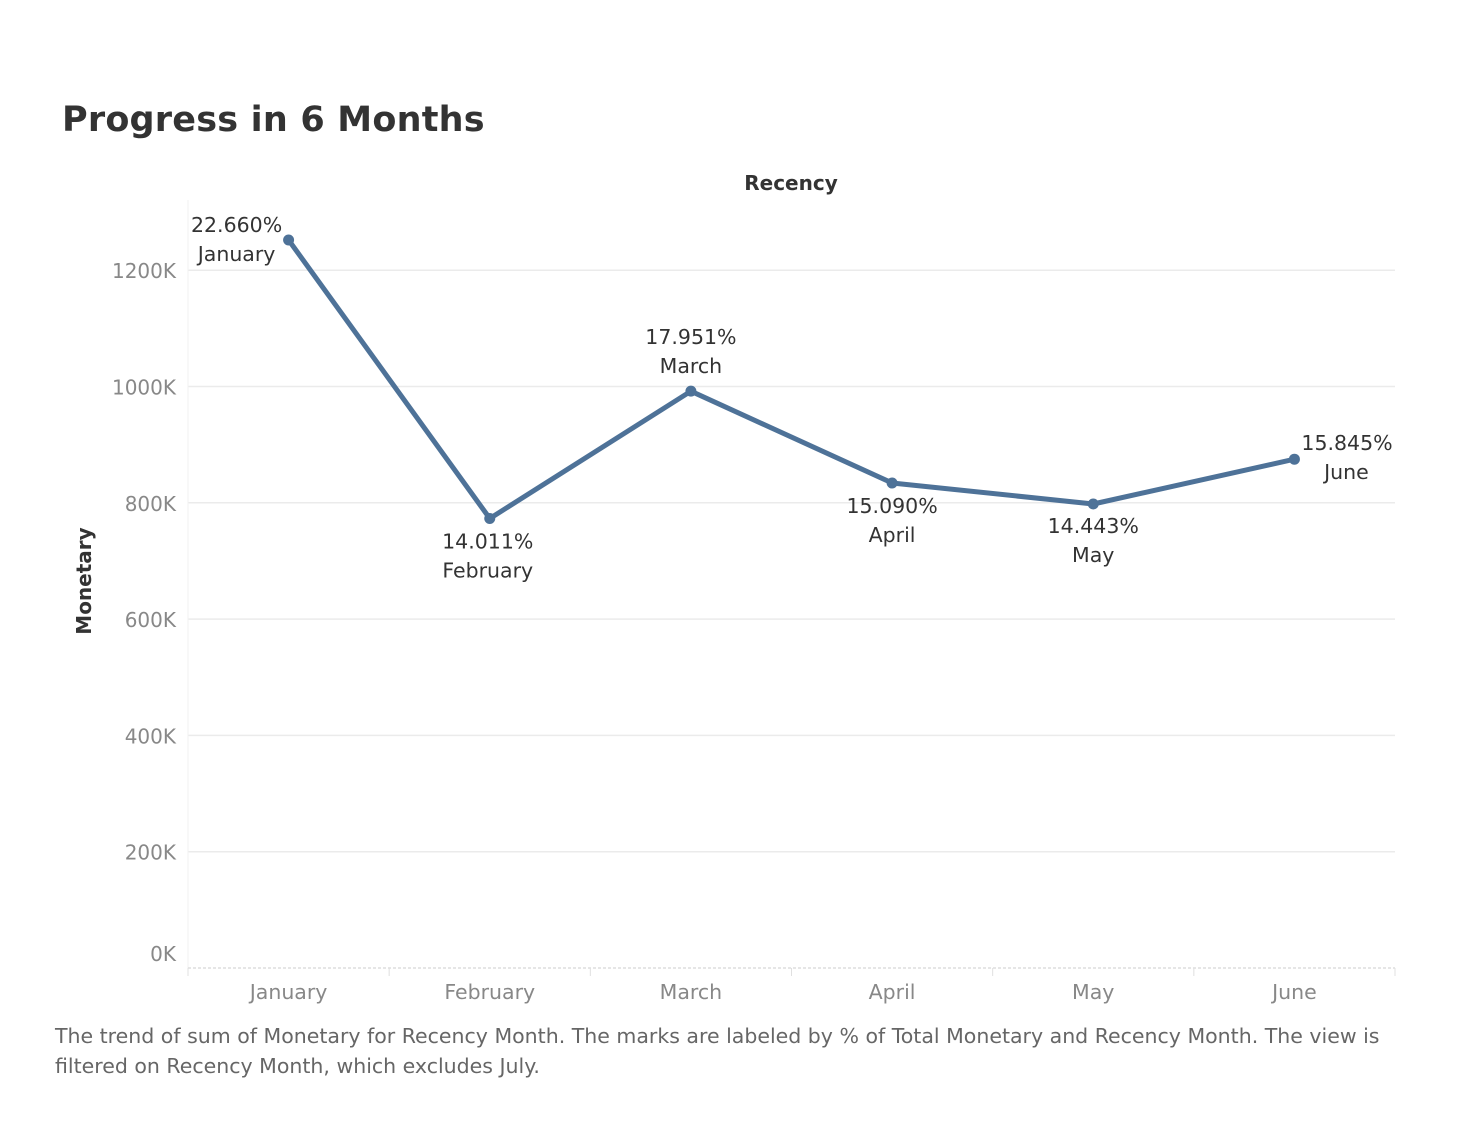 This screenshot has height=1125, width=1471. Describe the element at coordinates (1293, 992) in the screenshot. I see `x-tick-label: June` at that location.